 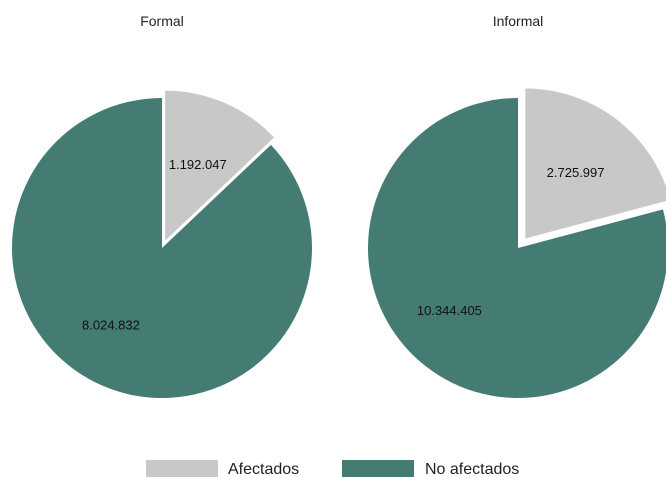 I want to click on pie-label-informal-no-afectados: 10.344.405, so click(x=449, y=310).